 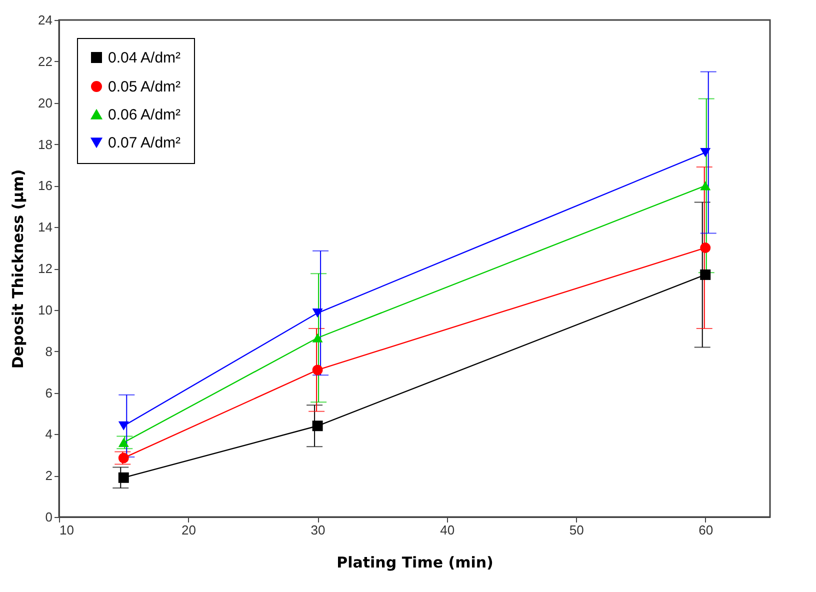 I want to click on legend-label: 0.05 A/dm², so click(x=144, y=87).